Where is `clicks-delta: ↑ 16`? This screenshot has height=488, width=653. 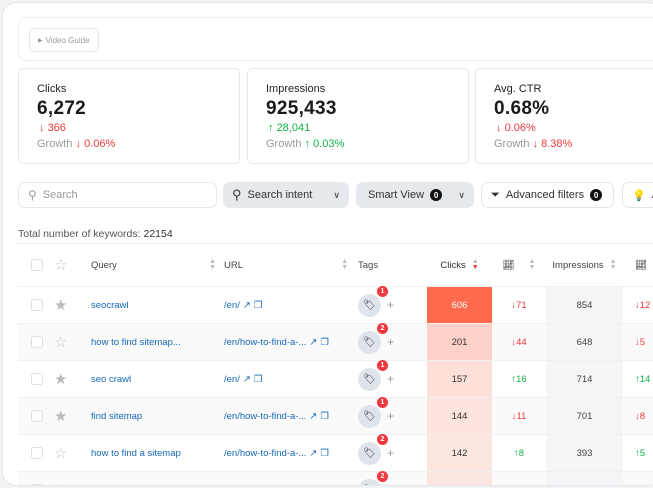
clicks-delta: ↑ 16 is located at coordinates (519, 379).